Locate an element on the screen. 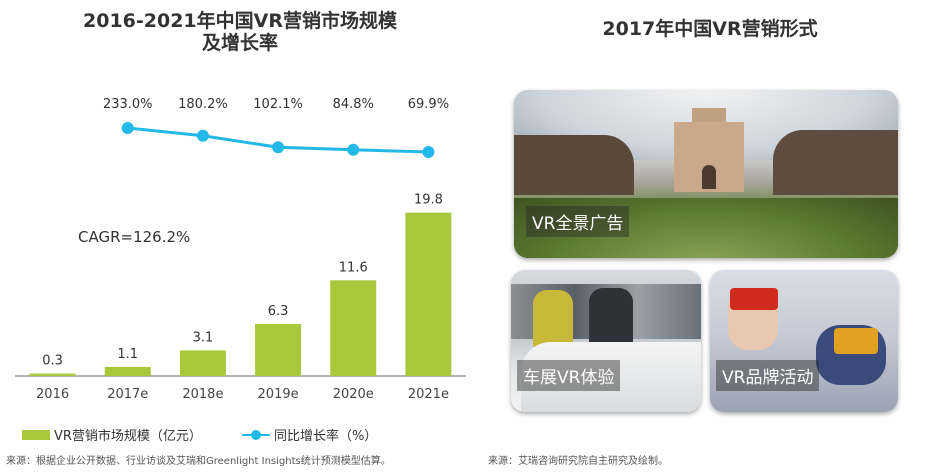 The width and height of the screenshot is (935, 472). growth-rate-point-2020e is located at coordinates (353, 149).